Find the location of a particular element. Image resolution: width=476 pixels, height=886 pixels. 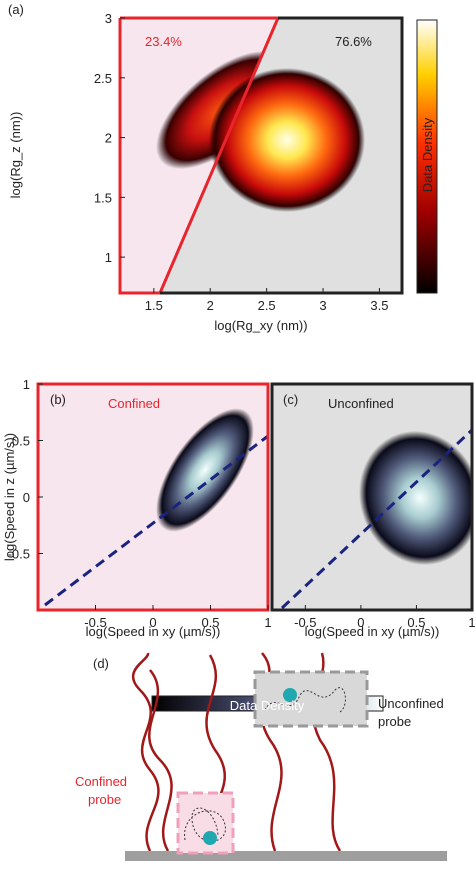

surface is located at coordinates (286, 856).